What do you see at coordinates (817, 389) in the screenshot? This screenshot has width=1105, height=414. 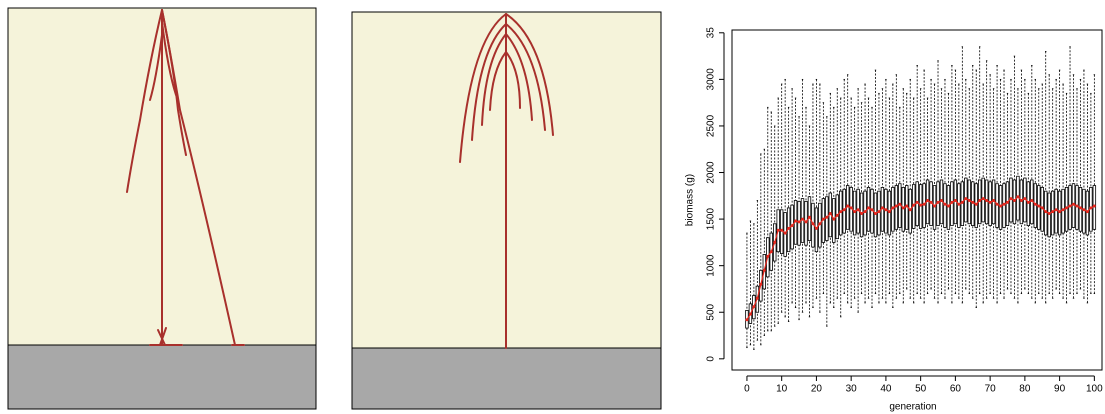 I see `x-tick-label: 20` at bounding box center [817, 389].